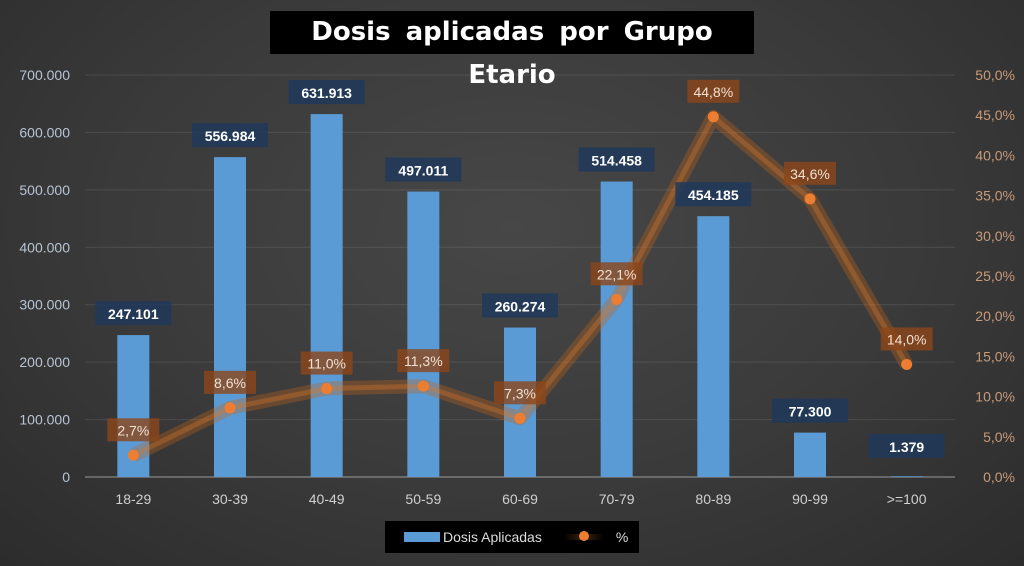 This screenshot has height=566, width=1024. I want to click on right-tick-label: 35,0%, so click(995, 196).